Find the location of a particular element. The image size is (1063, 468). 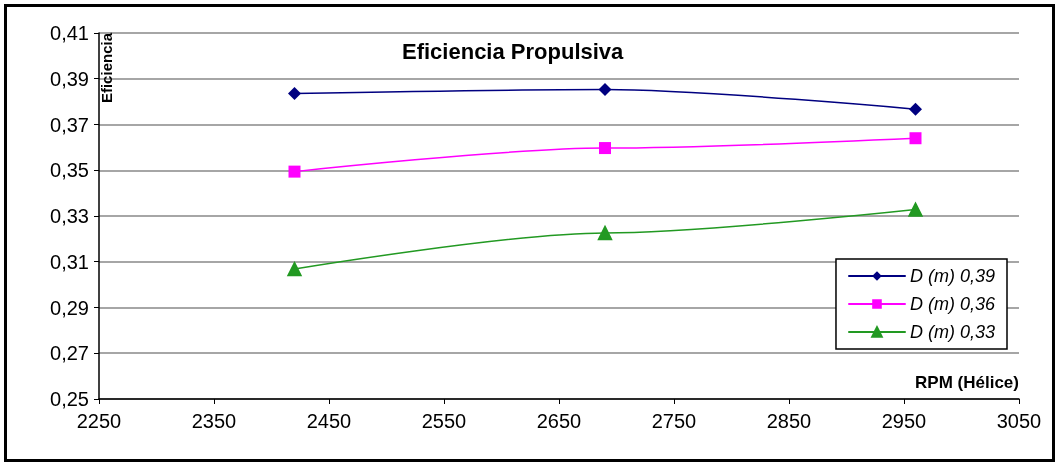

x-tick-label: 2350 is located at coordinates (214, 421).